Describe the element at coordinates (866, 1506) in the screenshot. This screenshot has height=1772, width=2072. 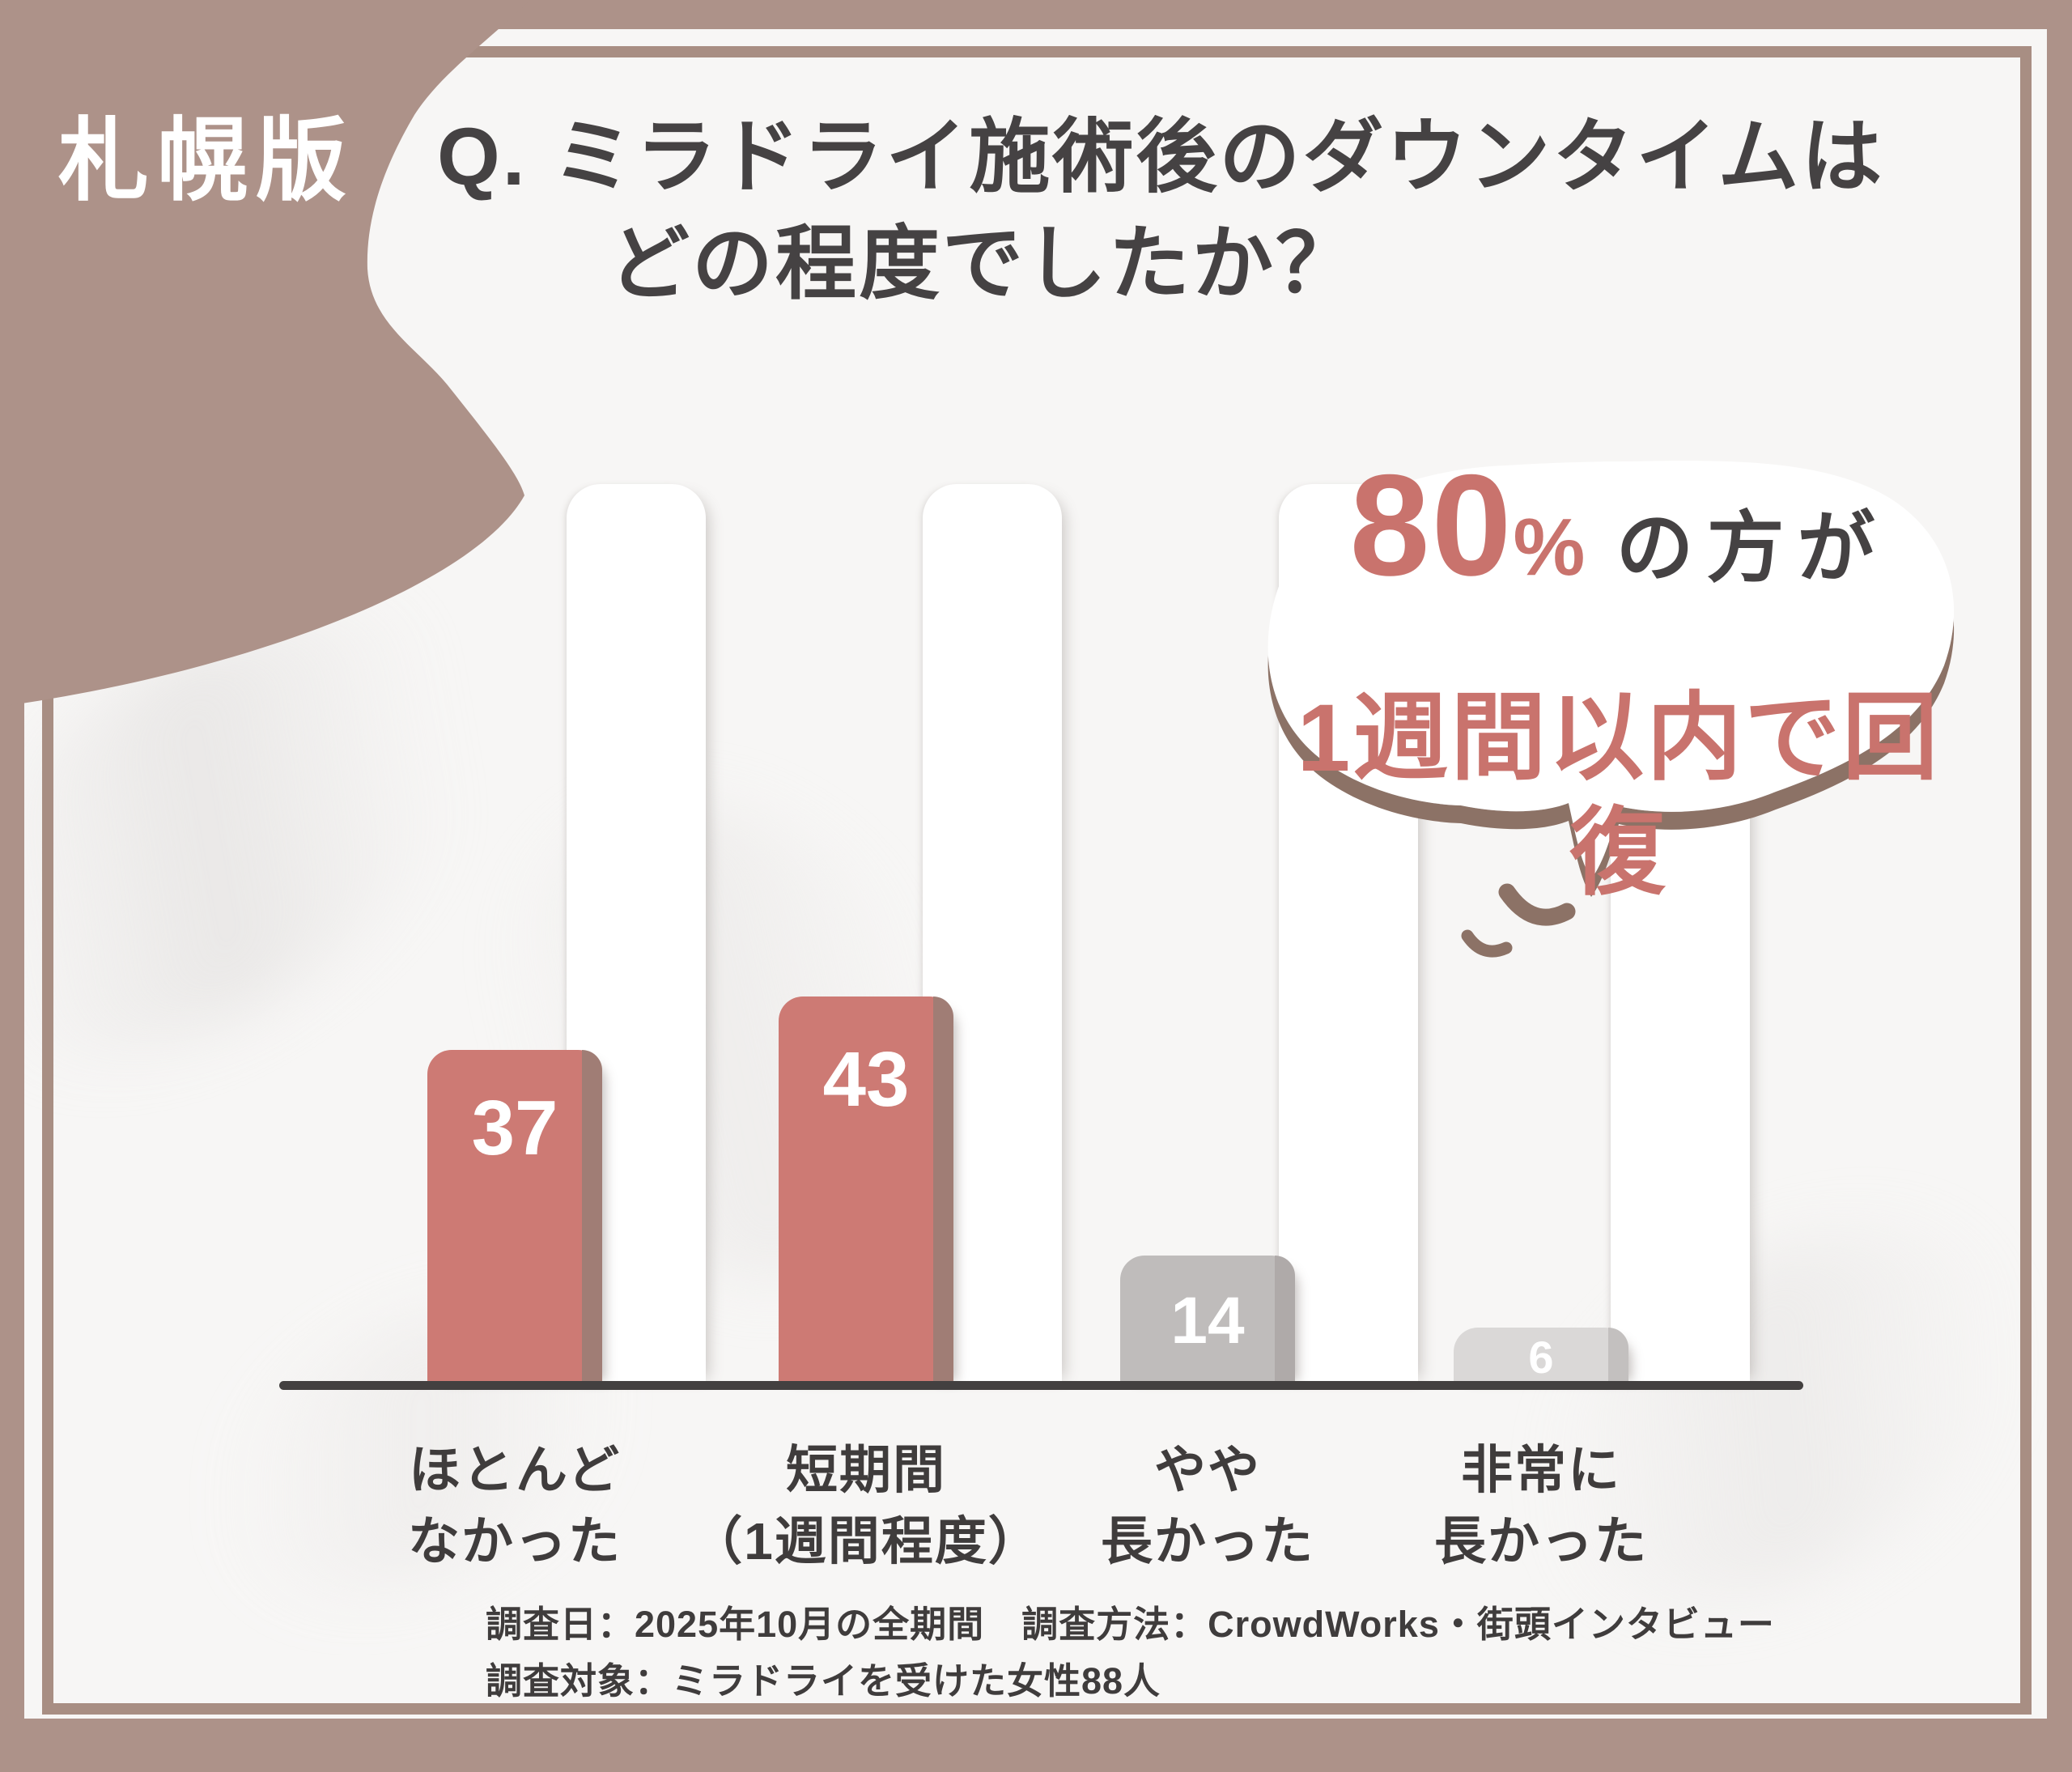
I see `category-label: 短期間 （1週間程度）` at that location.